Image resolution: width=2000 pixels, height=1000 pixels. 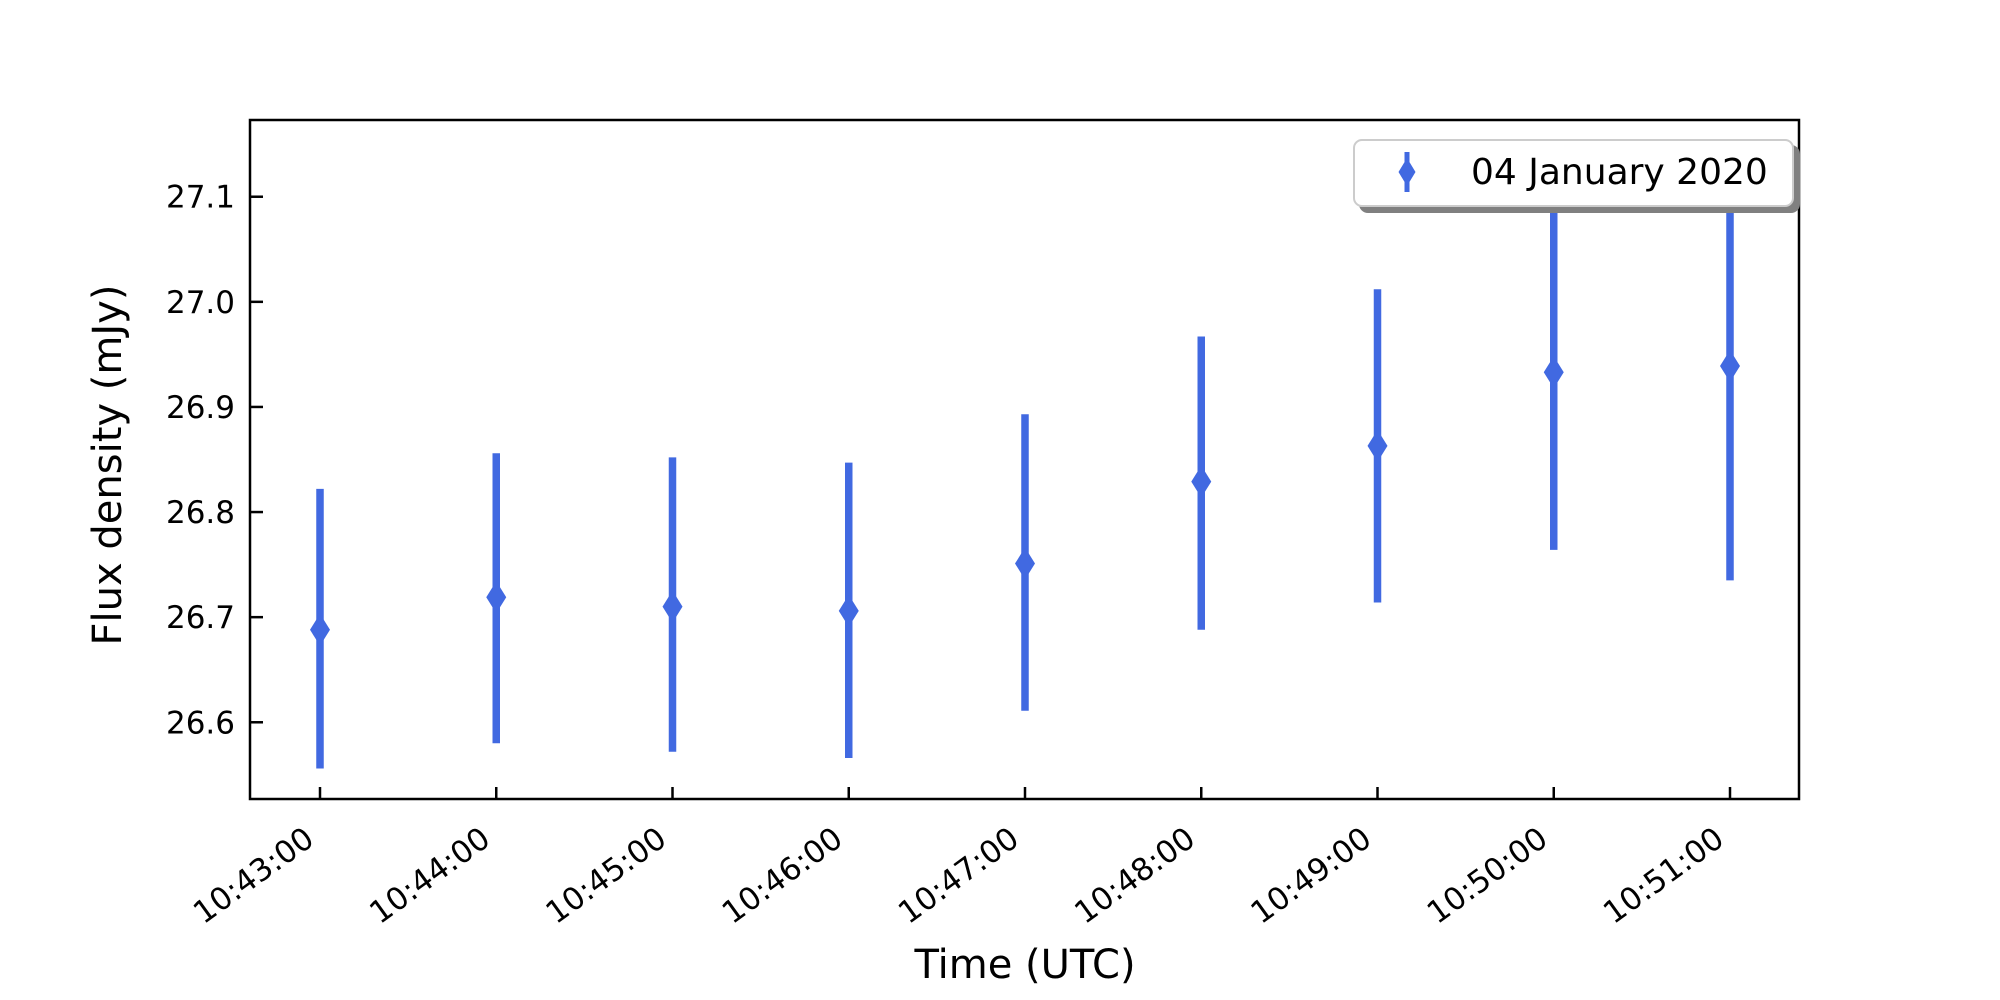 I want to click on x-tick-label: 10:51:00, so click(x=1664, y=875).